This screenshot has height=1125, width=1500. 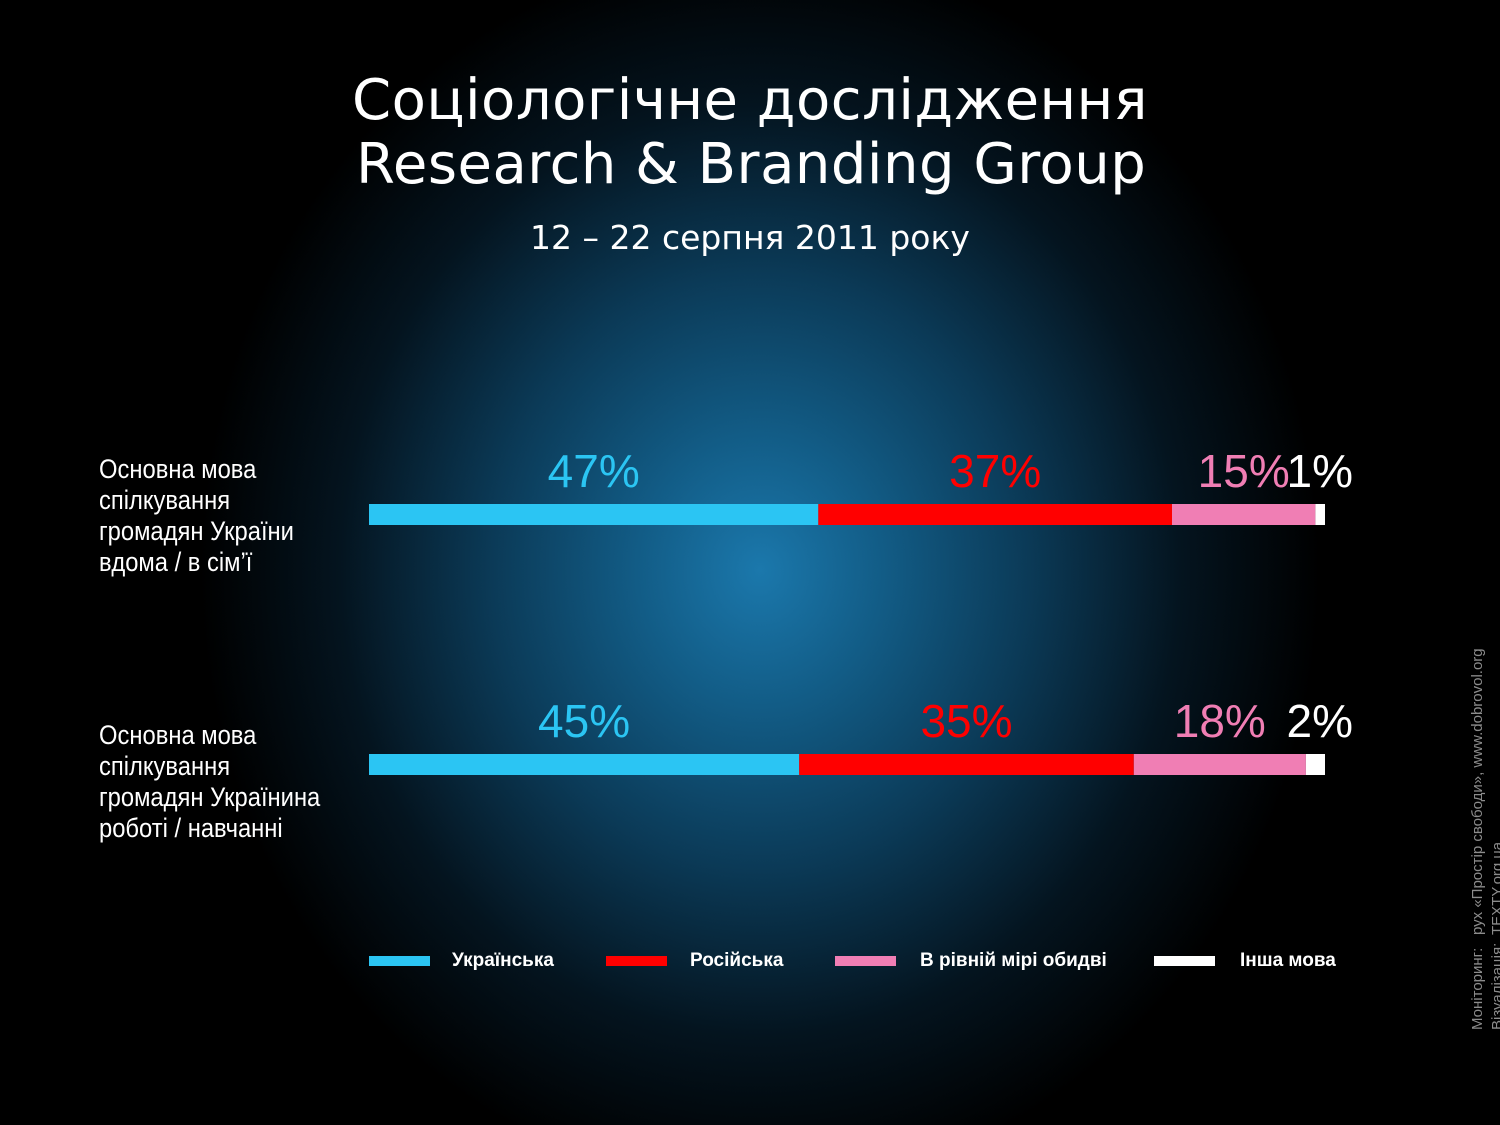 I want to click on data-label-other-row2: 2%, so click(x=1320, y=721).